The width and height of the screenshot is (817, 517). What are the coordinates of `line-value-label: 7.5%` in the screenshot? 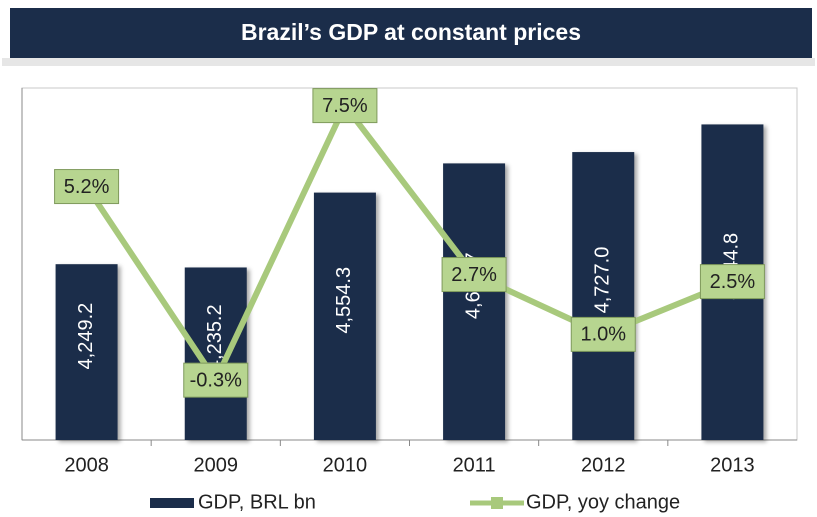 It's located at (345, 106).